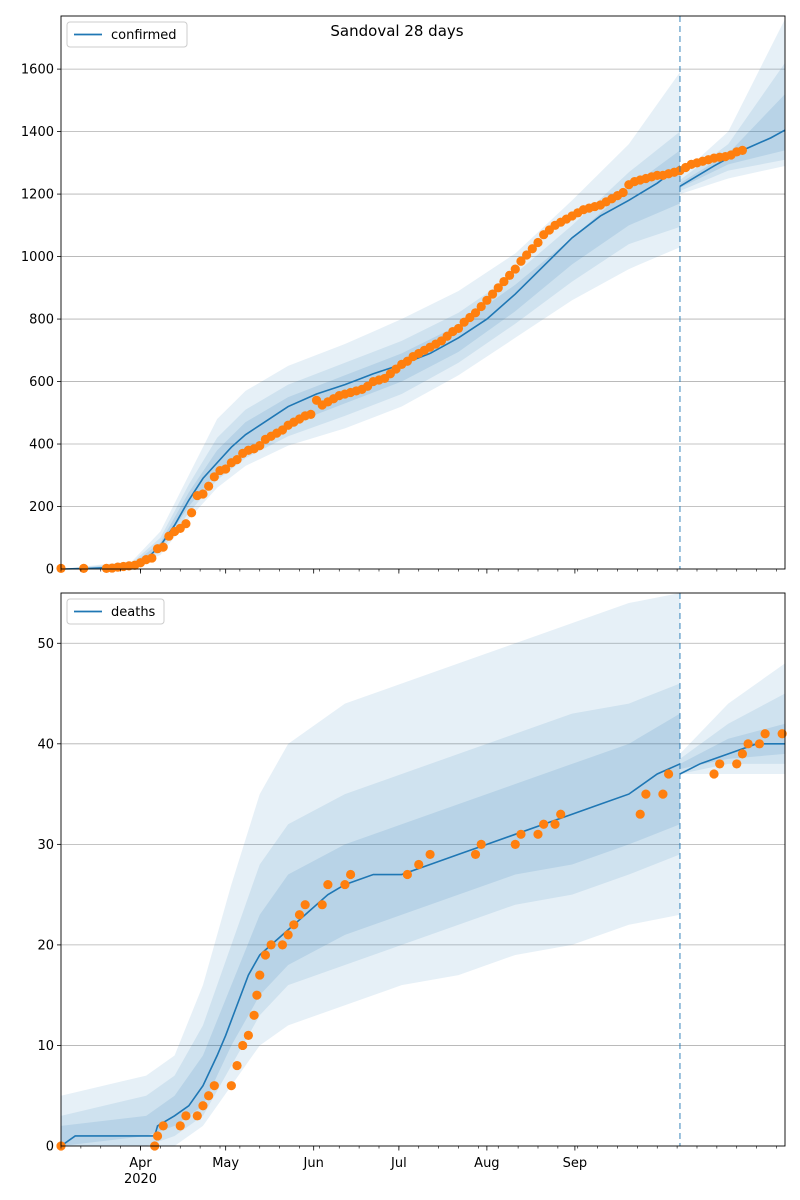 The width and height of the screenshot is (800, 1200). What do you see at coordinates (140, 1163) in the screenshot?
I see `deaths-xtick-label: Apr` at bounding box center [140, 1163].